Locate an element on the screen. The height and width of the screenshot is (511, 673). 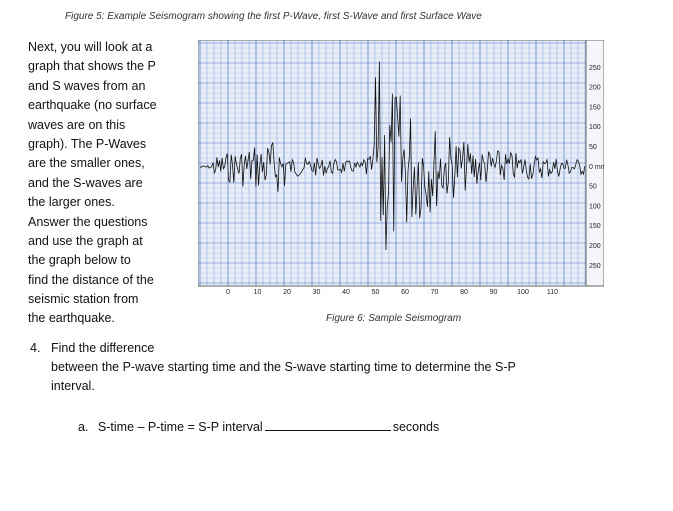
x-axis-label: 110 is located at coordinates (552, 292).